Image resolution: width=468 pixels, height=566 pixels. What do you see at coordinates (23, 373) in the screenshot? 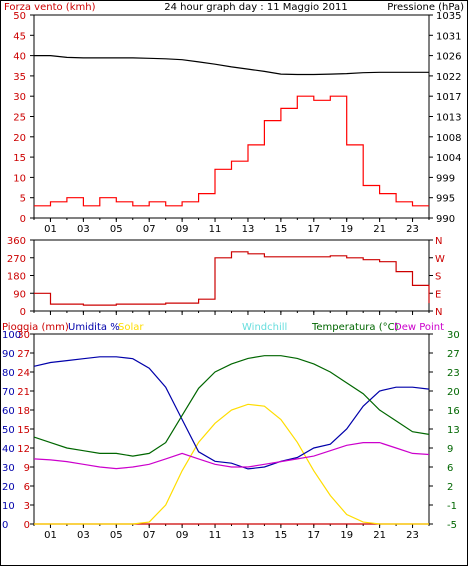
I see `rain-tick-label: 24` at bounding box center [23, 373].